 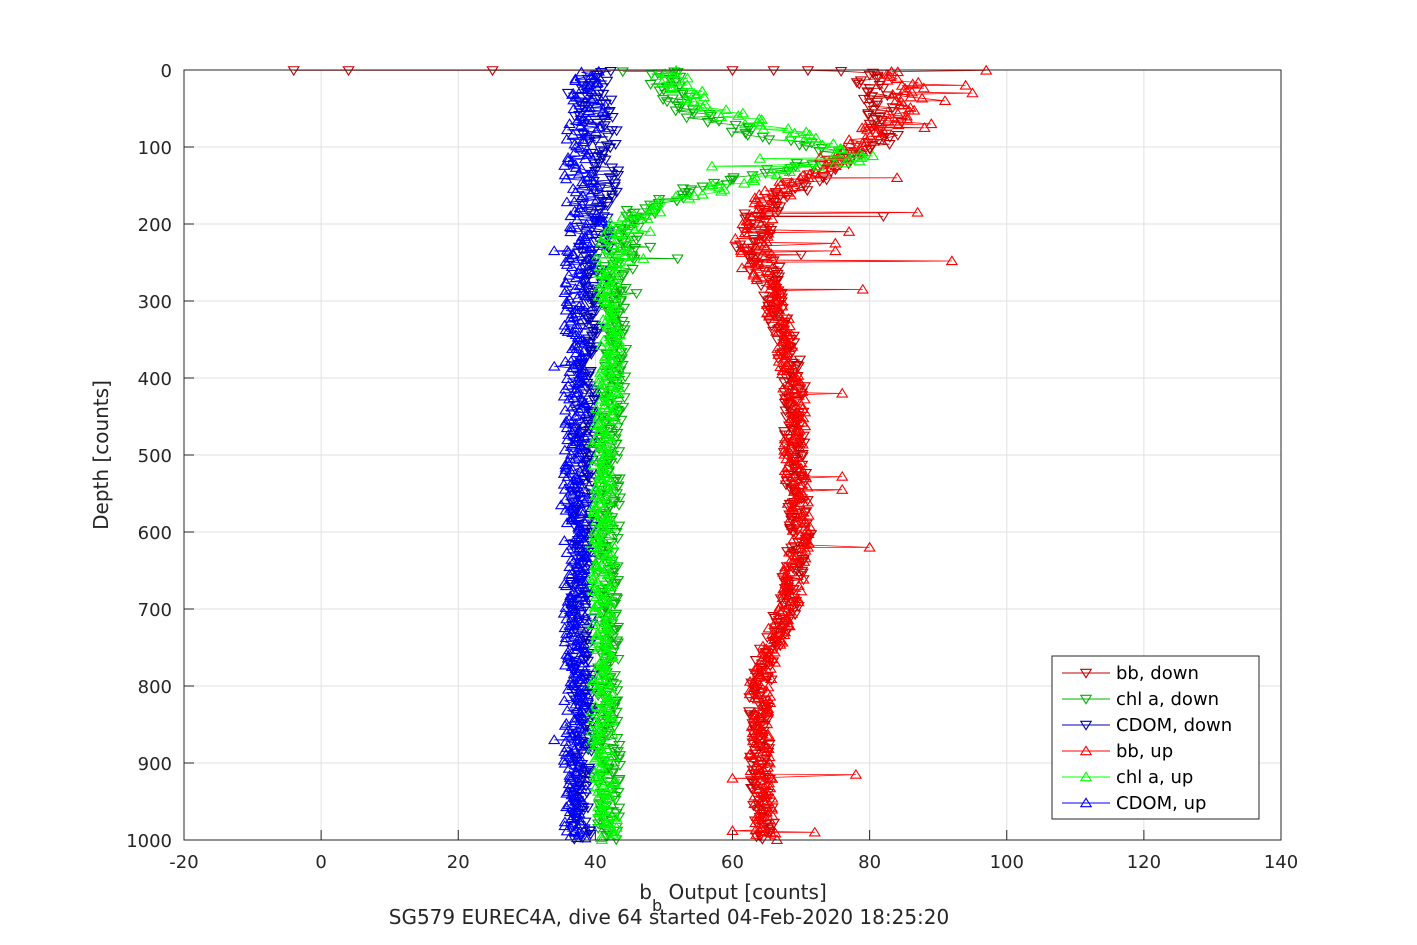 I want to click on x-tick-label: 40, so click(x=595, y=862).